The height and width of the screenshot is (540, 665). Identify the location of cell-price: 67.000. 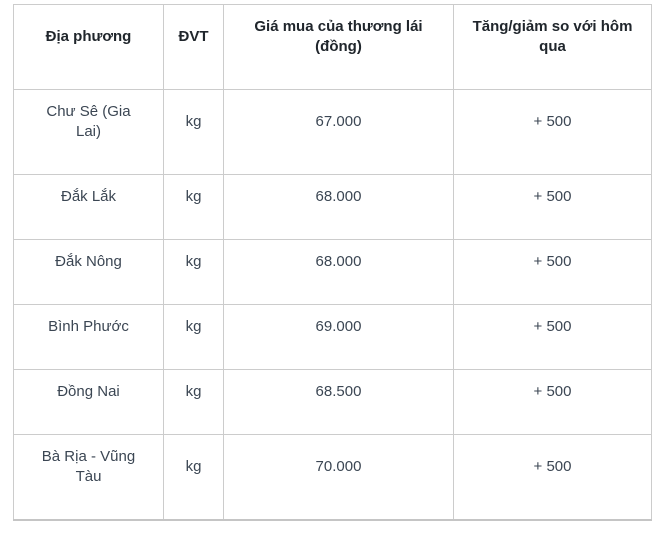
(338, 132).